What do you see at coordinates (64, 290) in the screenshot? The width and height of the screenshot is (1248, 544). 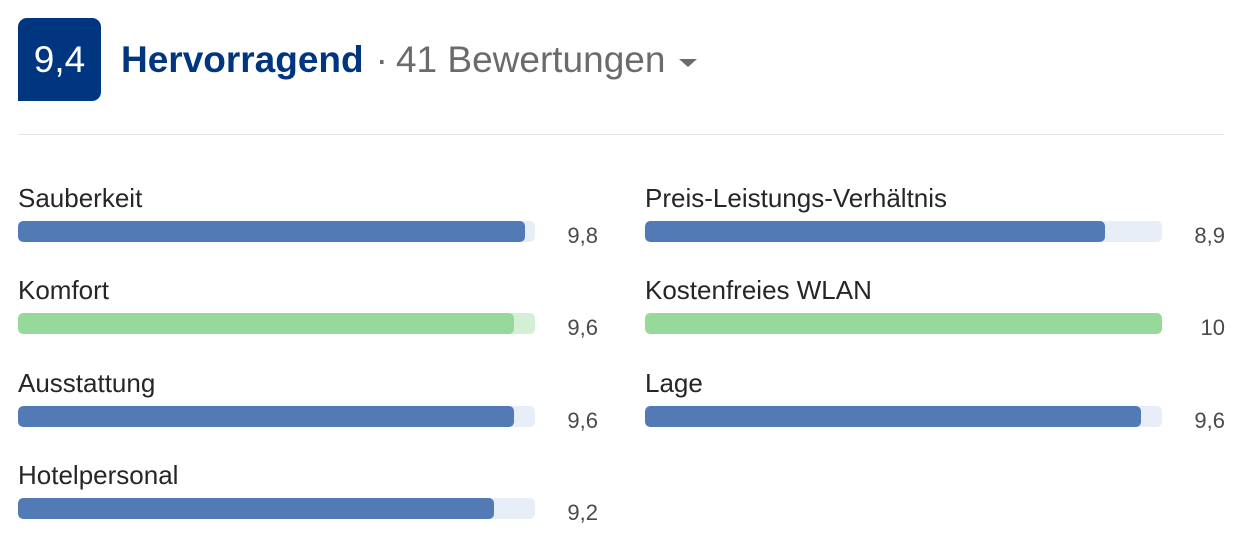 I see `category-label: Komfort` at bounding box center [64, 290].